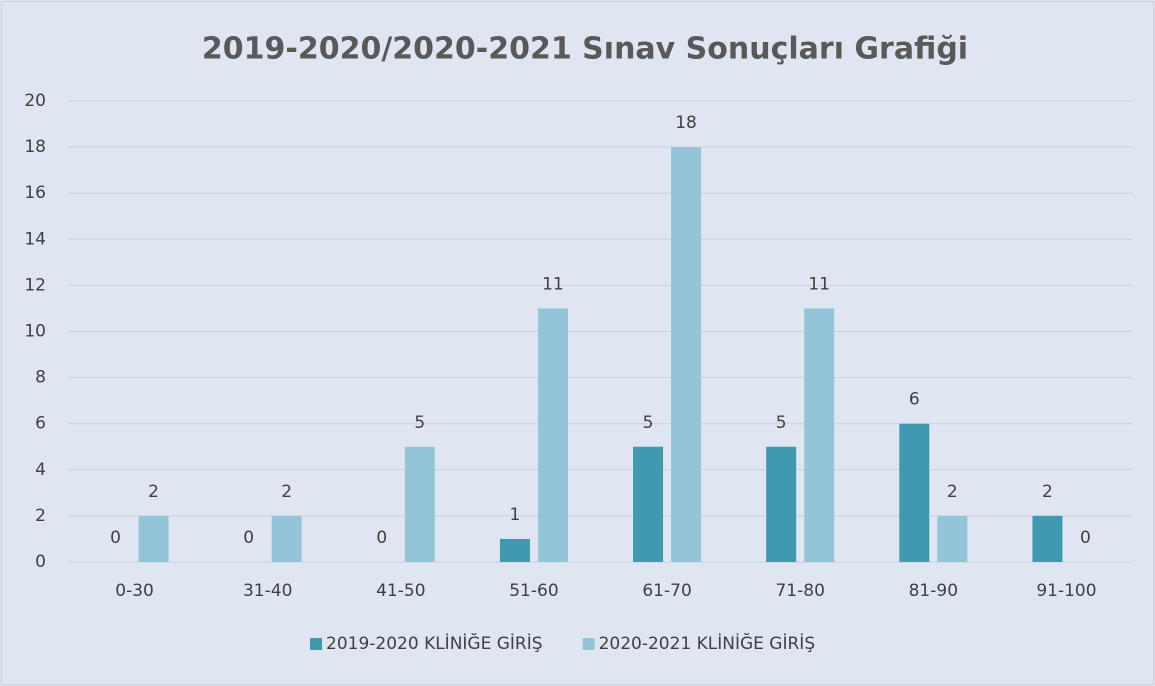 This screenshot has height=686, width=1155. I want to click on legend-label: 2019-2020 KLİNİĞE GİRİŞ, so click(434, 643).